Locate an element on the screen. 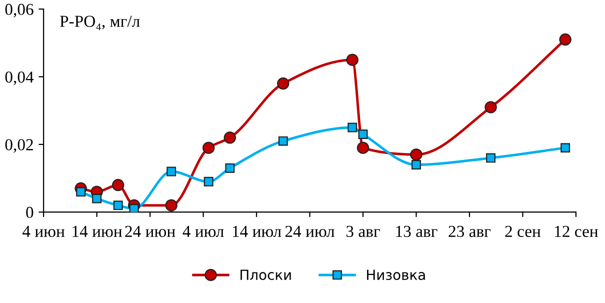  legend-label: Низовка is located at coordinates (396, 275).